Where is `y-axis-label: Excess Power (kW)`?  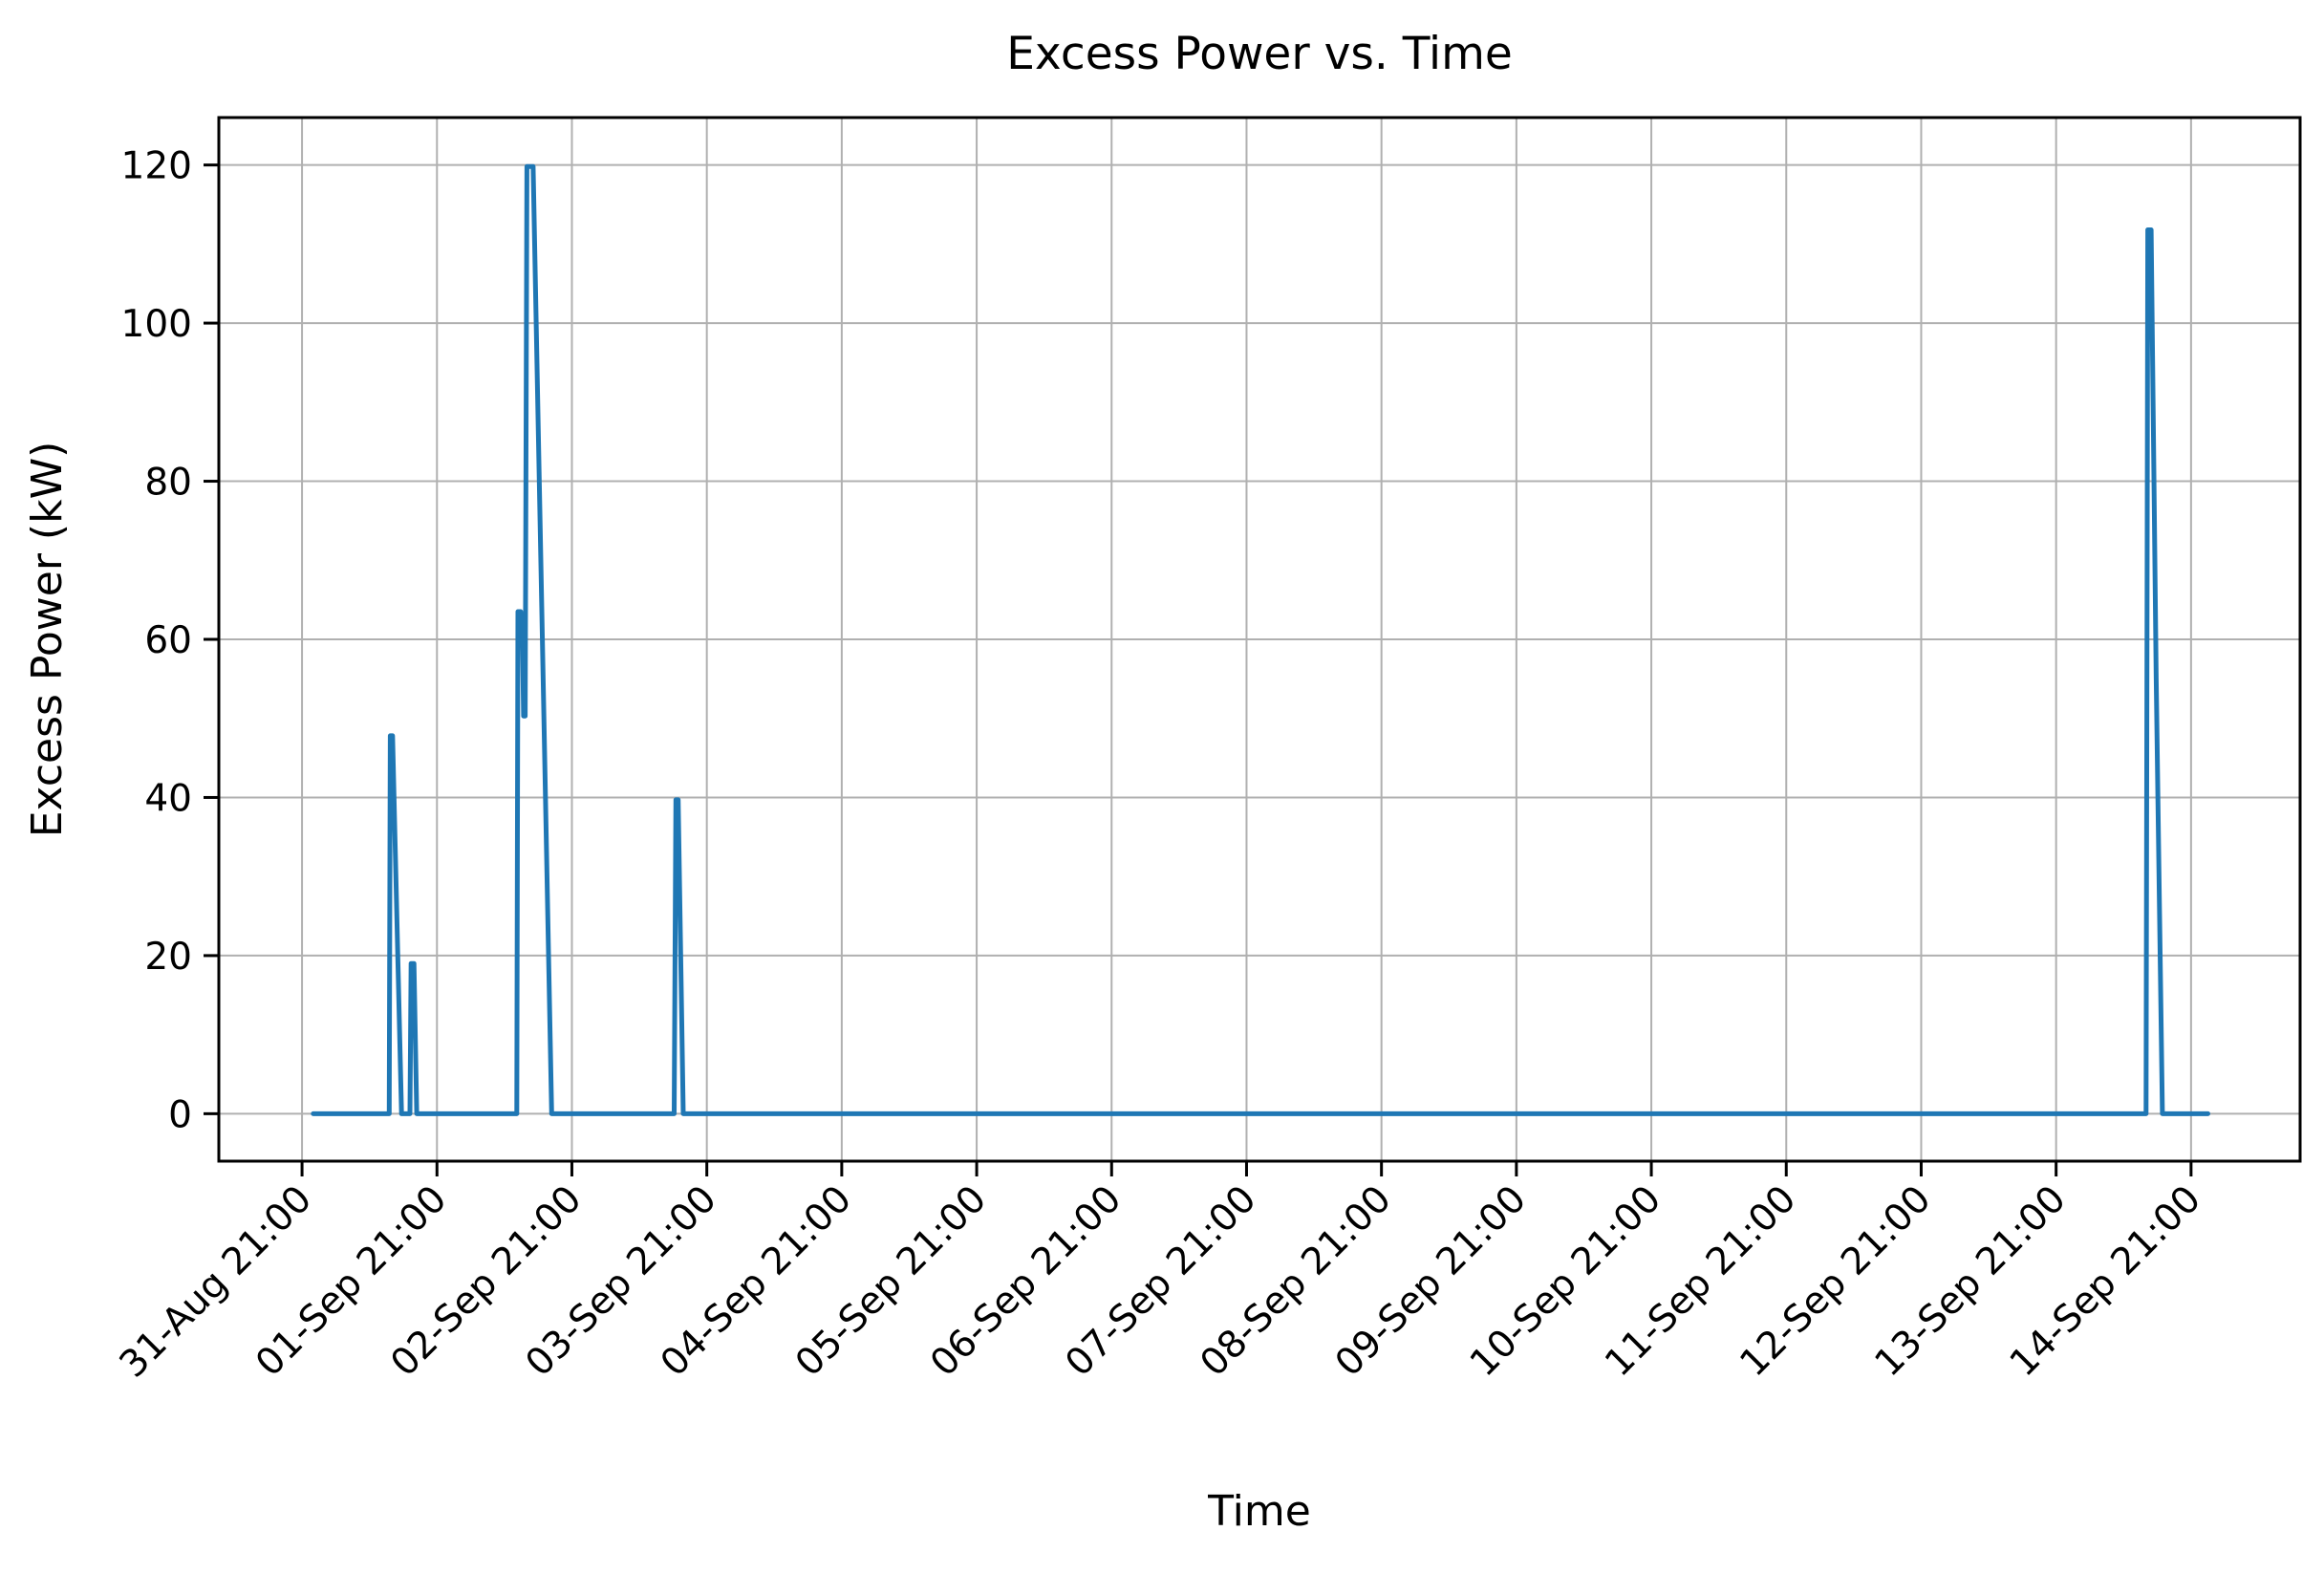 y-axis-label: Excess Power (kW) is located at coordinates (48, 640).